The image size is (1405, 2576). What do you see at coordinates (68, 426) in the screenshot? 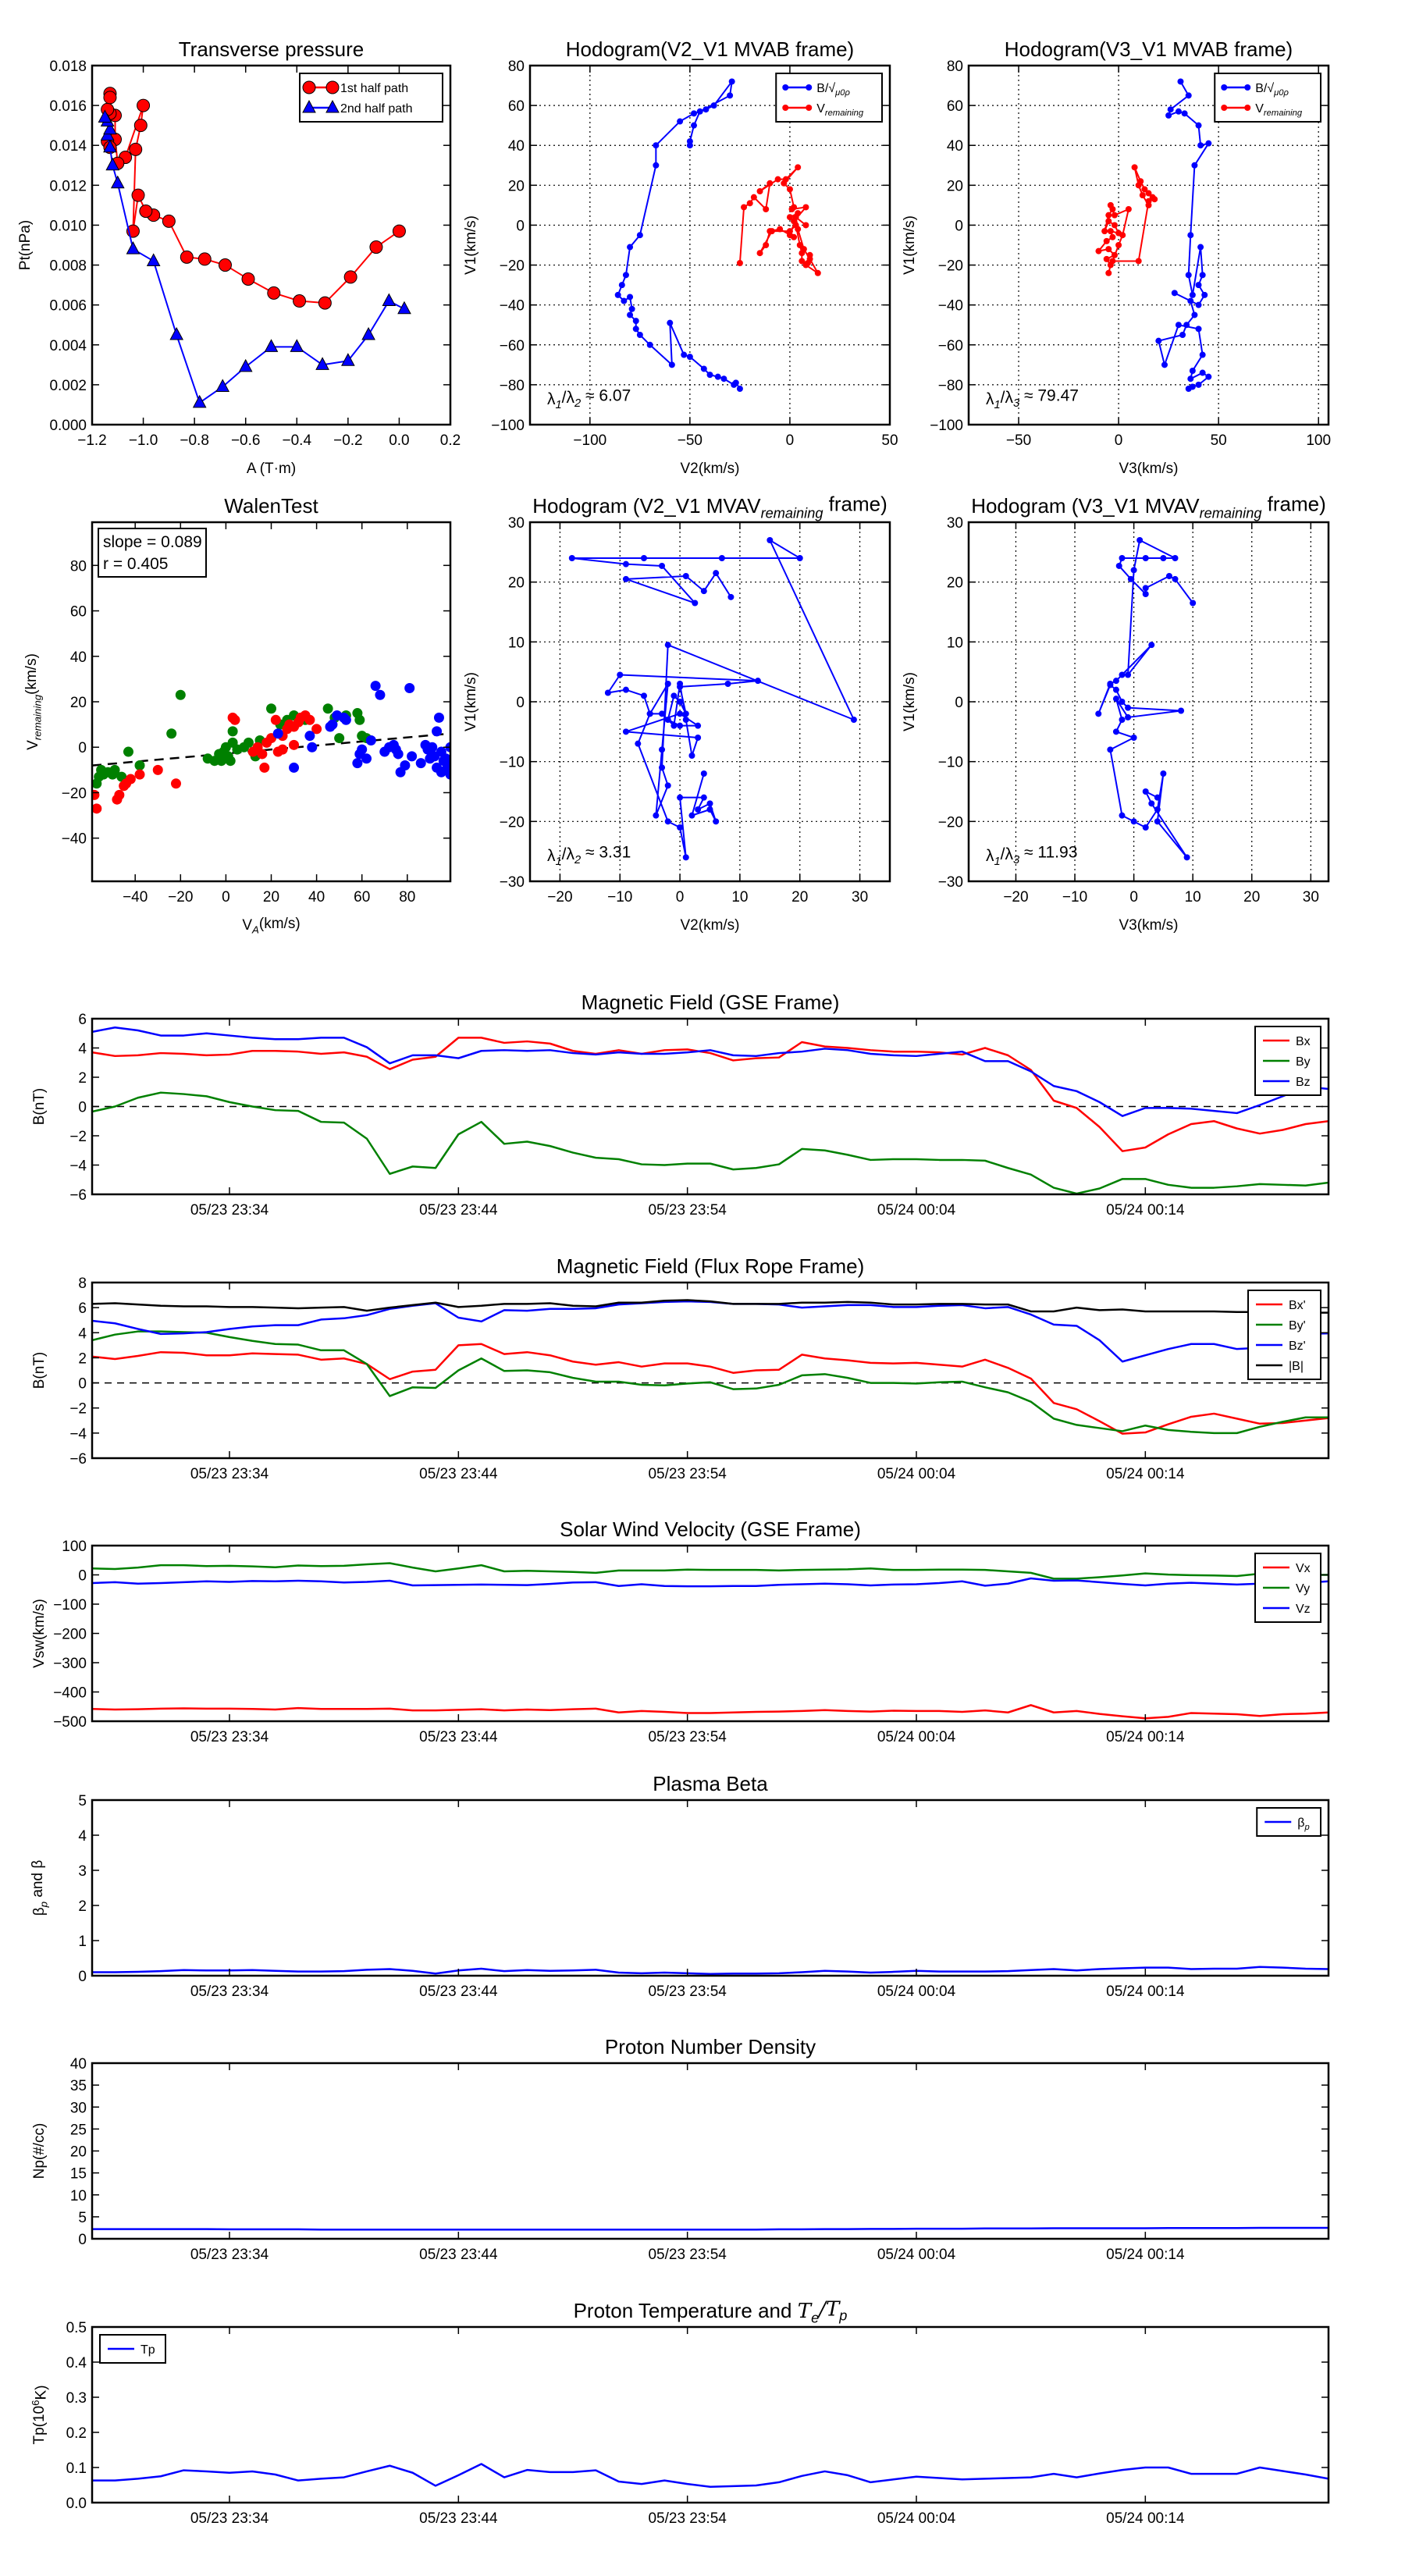
I see `y-tick-label: 0.000` at bounding box center [68, 426].